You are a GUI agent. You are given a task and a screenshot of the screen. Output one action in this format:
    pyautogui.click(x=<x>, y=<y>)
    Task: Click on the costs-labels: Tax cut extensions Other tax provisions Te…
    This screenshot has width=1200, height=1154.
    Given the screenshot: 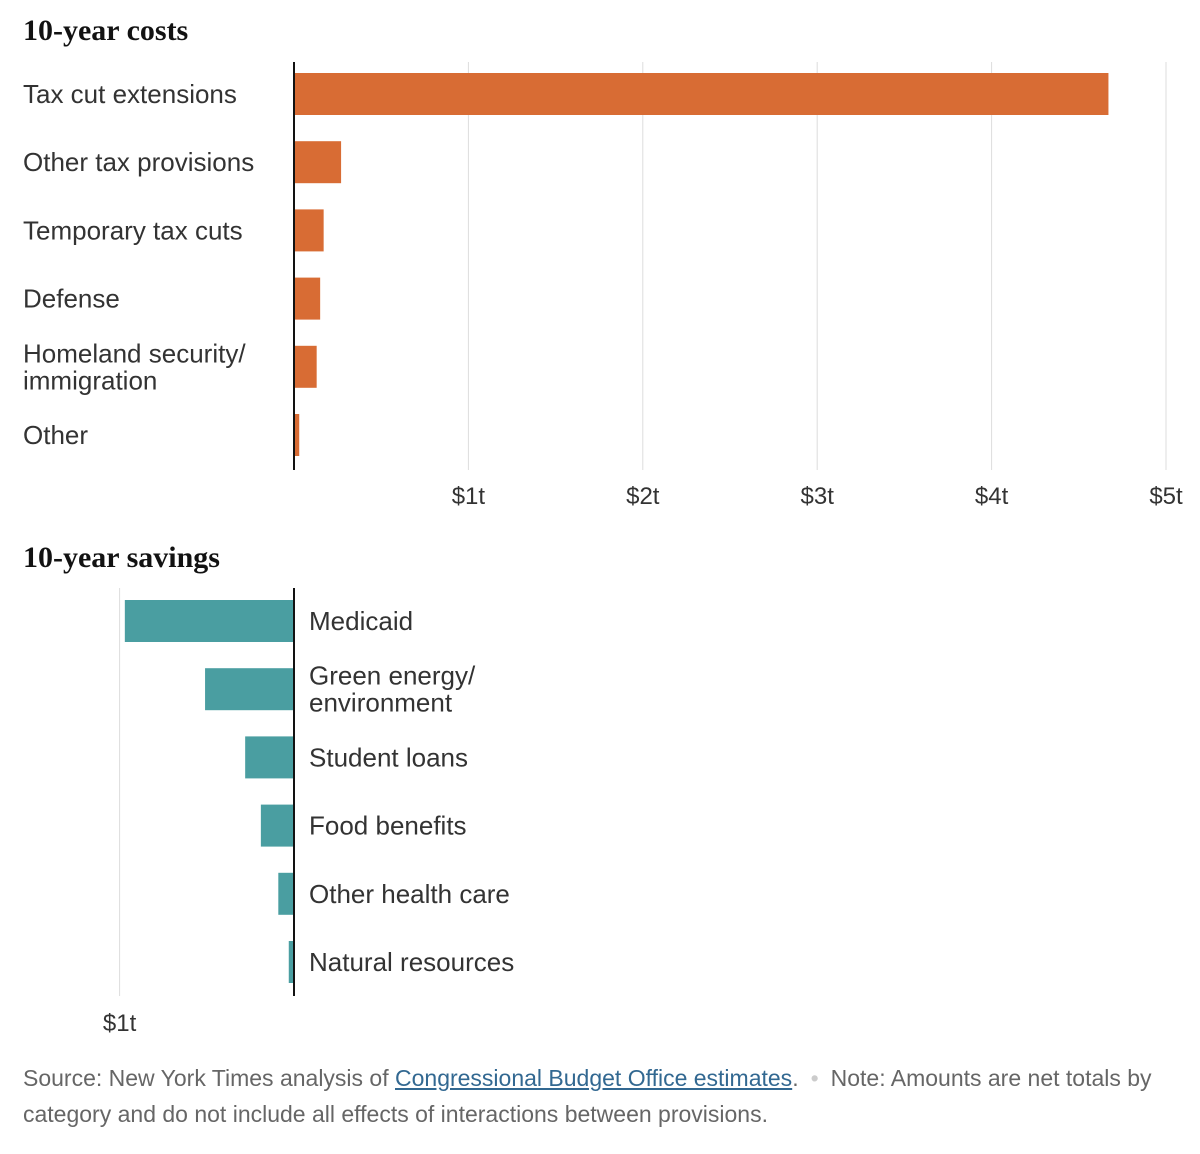 What is the action you would take?
    pyautogui.click(x=138, y=264)
    